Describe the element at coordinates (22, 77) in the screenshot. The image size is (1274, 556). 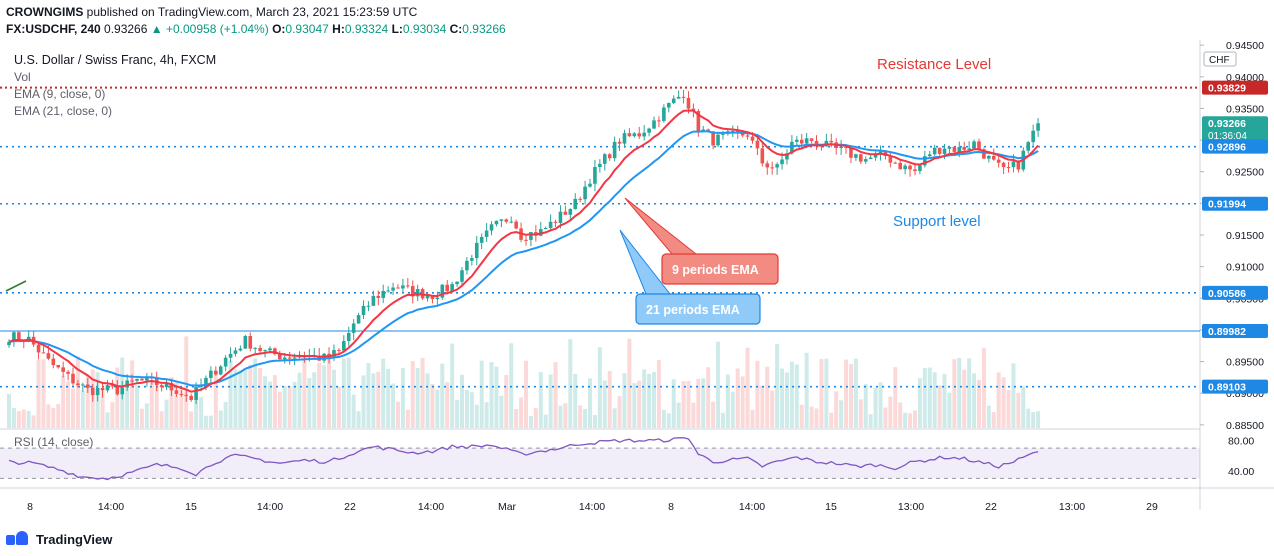
I see `legend-vol: Vol` at that location.